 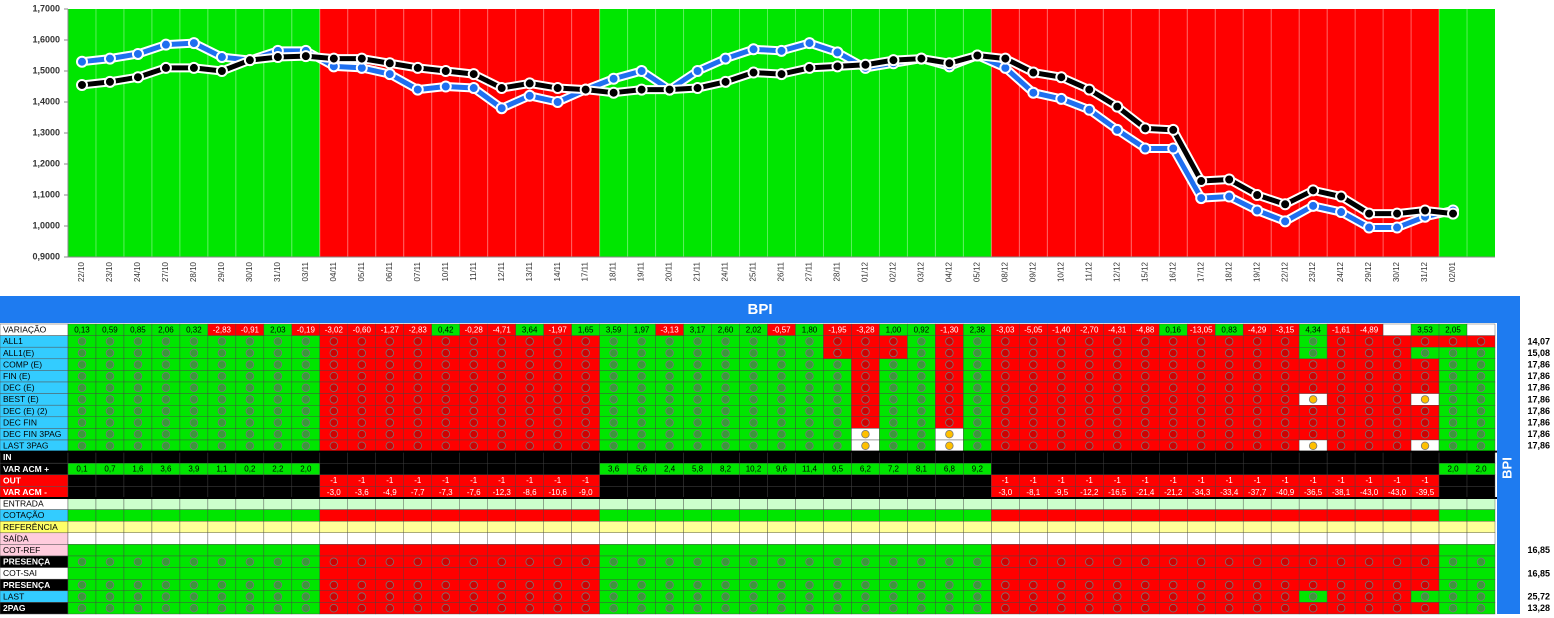 I want to click on row-total: 17,86, so click(x=1538, y=376).